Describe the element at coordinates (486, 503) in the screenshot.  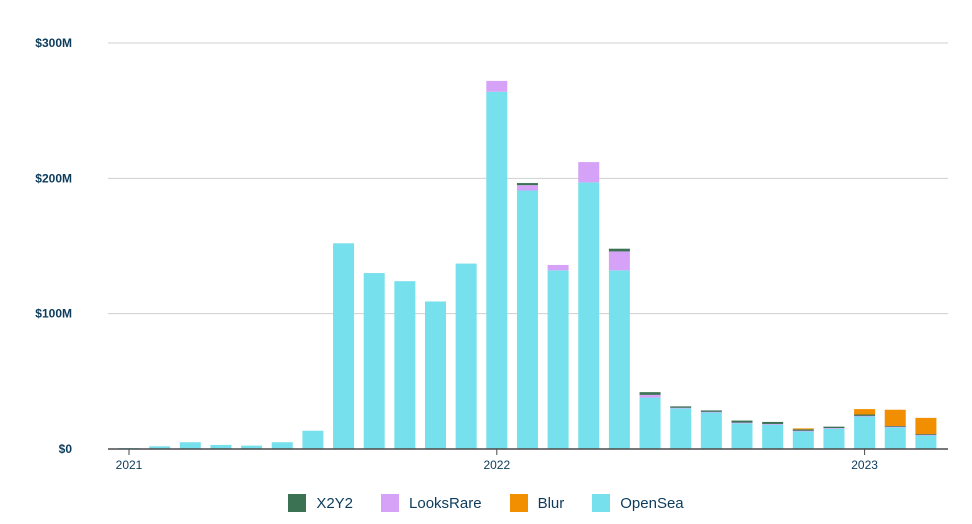
I see `legend: X2Y2 LooksRare Blur OpenSea` at that location.